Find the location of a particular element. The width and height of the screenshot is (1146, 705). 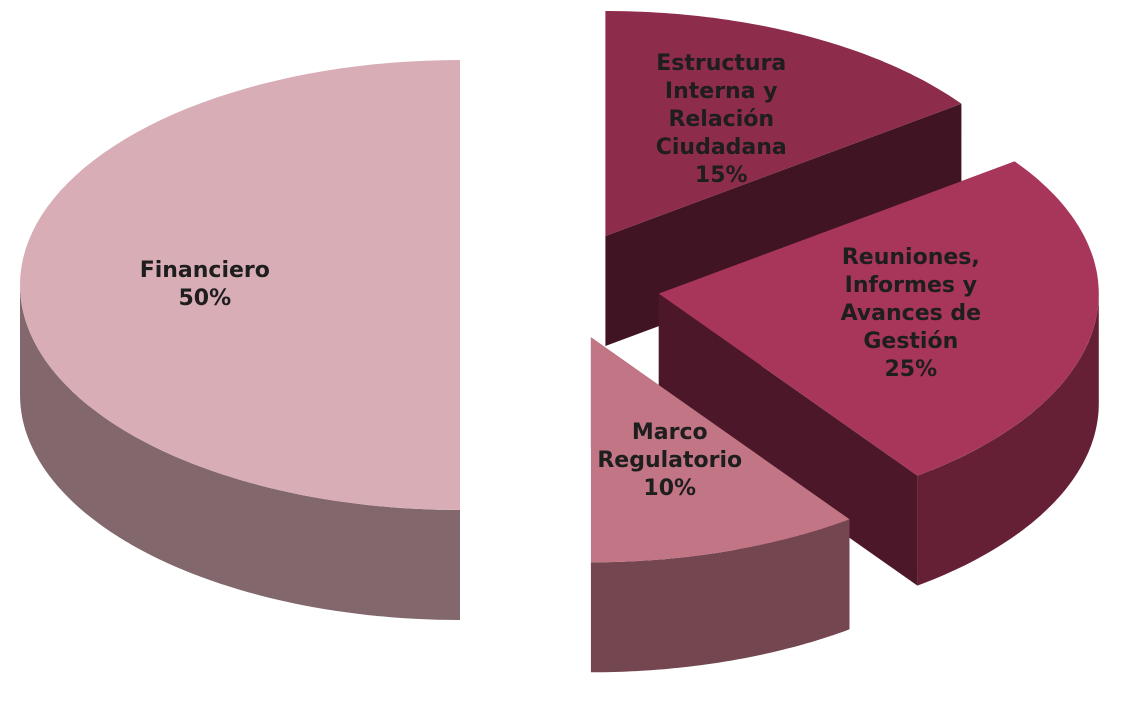

category-label: Marco Regulatorio is located at coordinates (670, 447).